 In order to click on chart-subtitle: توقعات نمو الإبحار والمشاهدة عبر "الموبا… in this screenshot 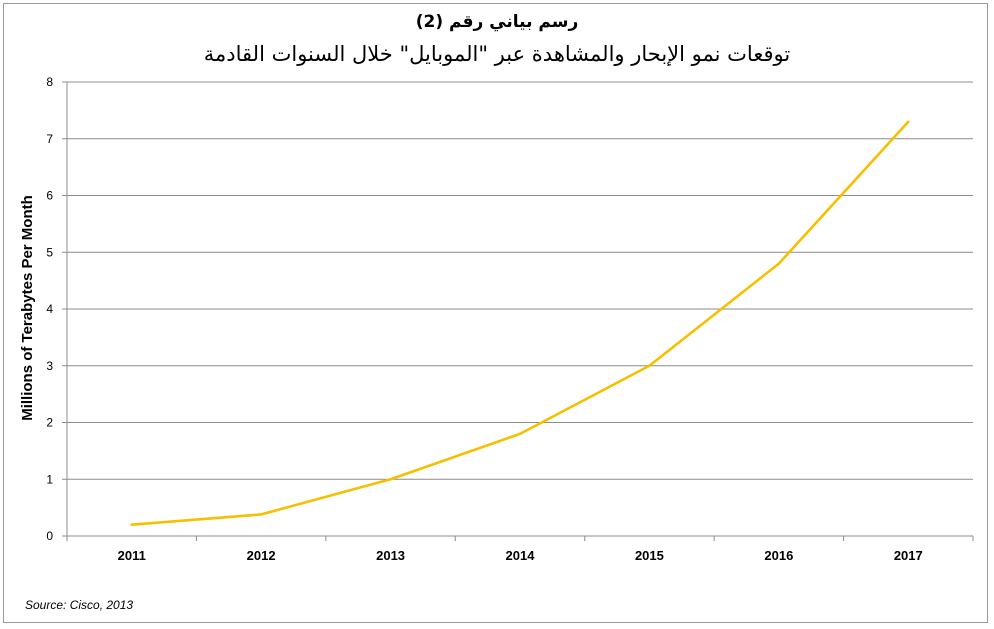, I will do `click(497, 54)`.